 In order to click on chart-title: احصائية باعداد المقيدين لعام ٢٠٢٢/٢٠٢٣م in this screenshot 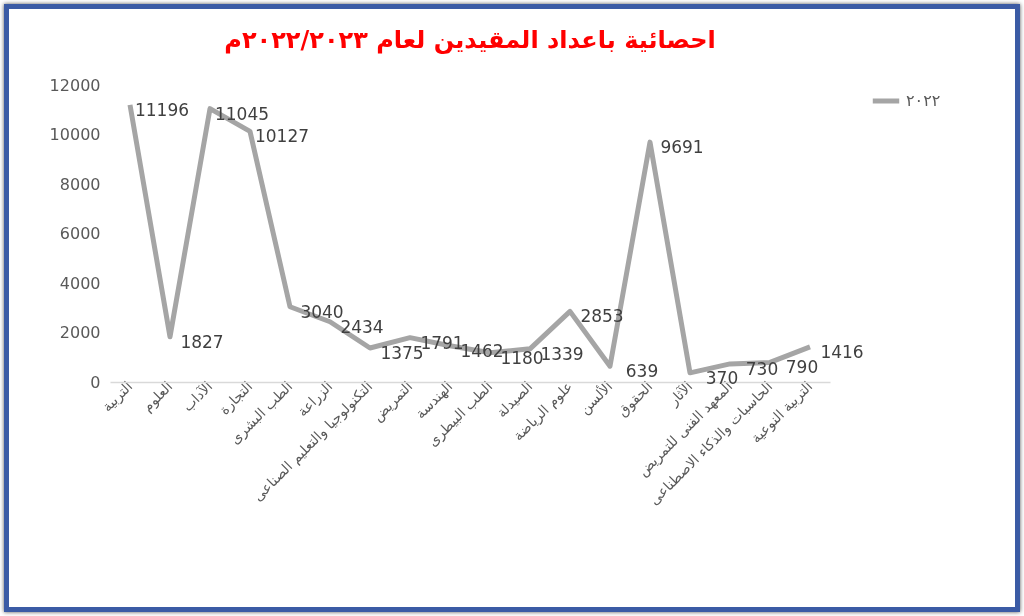, I will do `click(470, 40)`.